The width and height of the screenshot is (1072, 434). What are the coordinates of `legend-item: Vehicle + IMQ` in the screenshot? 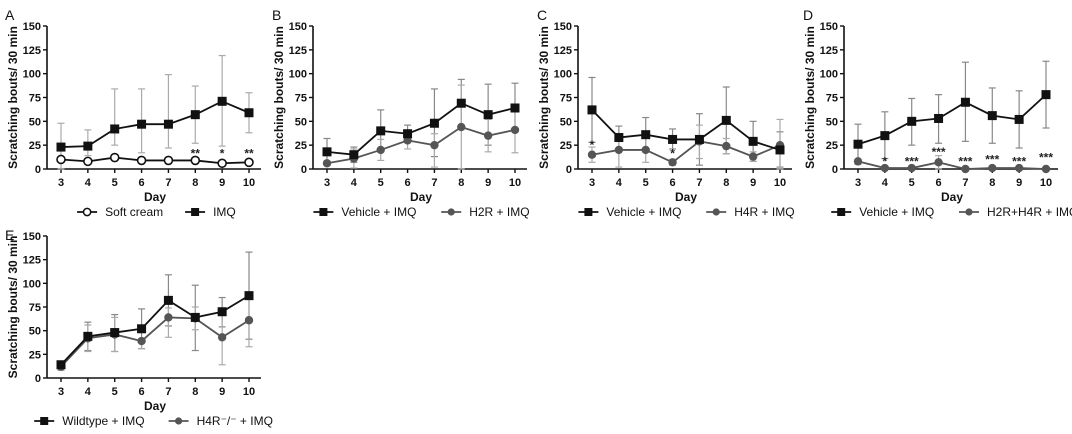 It's located at (882, 212).